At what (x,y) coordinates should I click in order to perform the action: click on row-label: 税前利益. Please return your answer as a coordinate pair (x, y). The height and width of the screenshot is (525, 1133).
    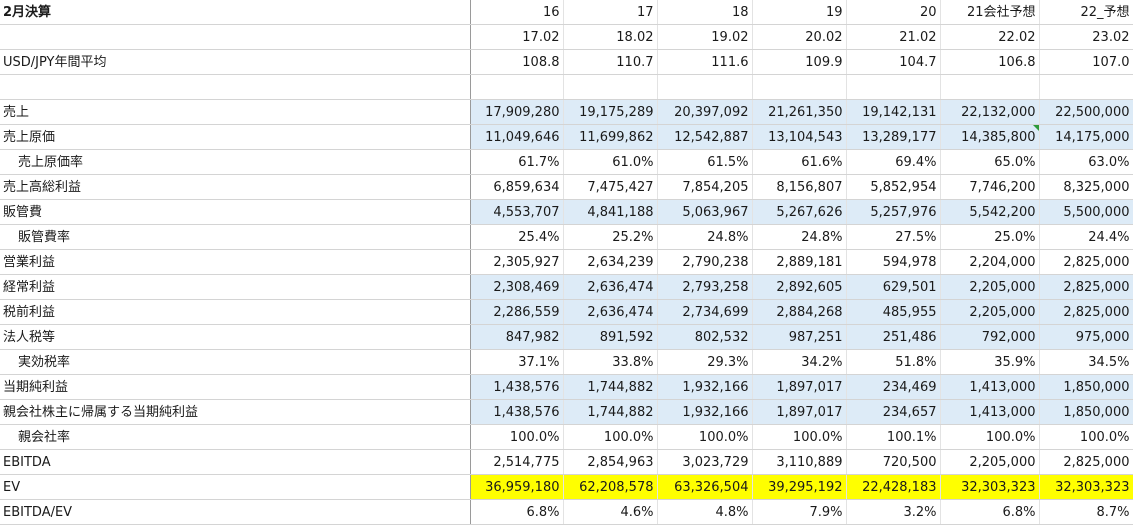
    Looking at the image, I should click on (235, 312).